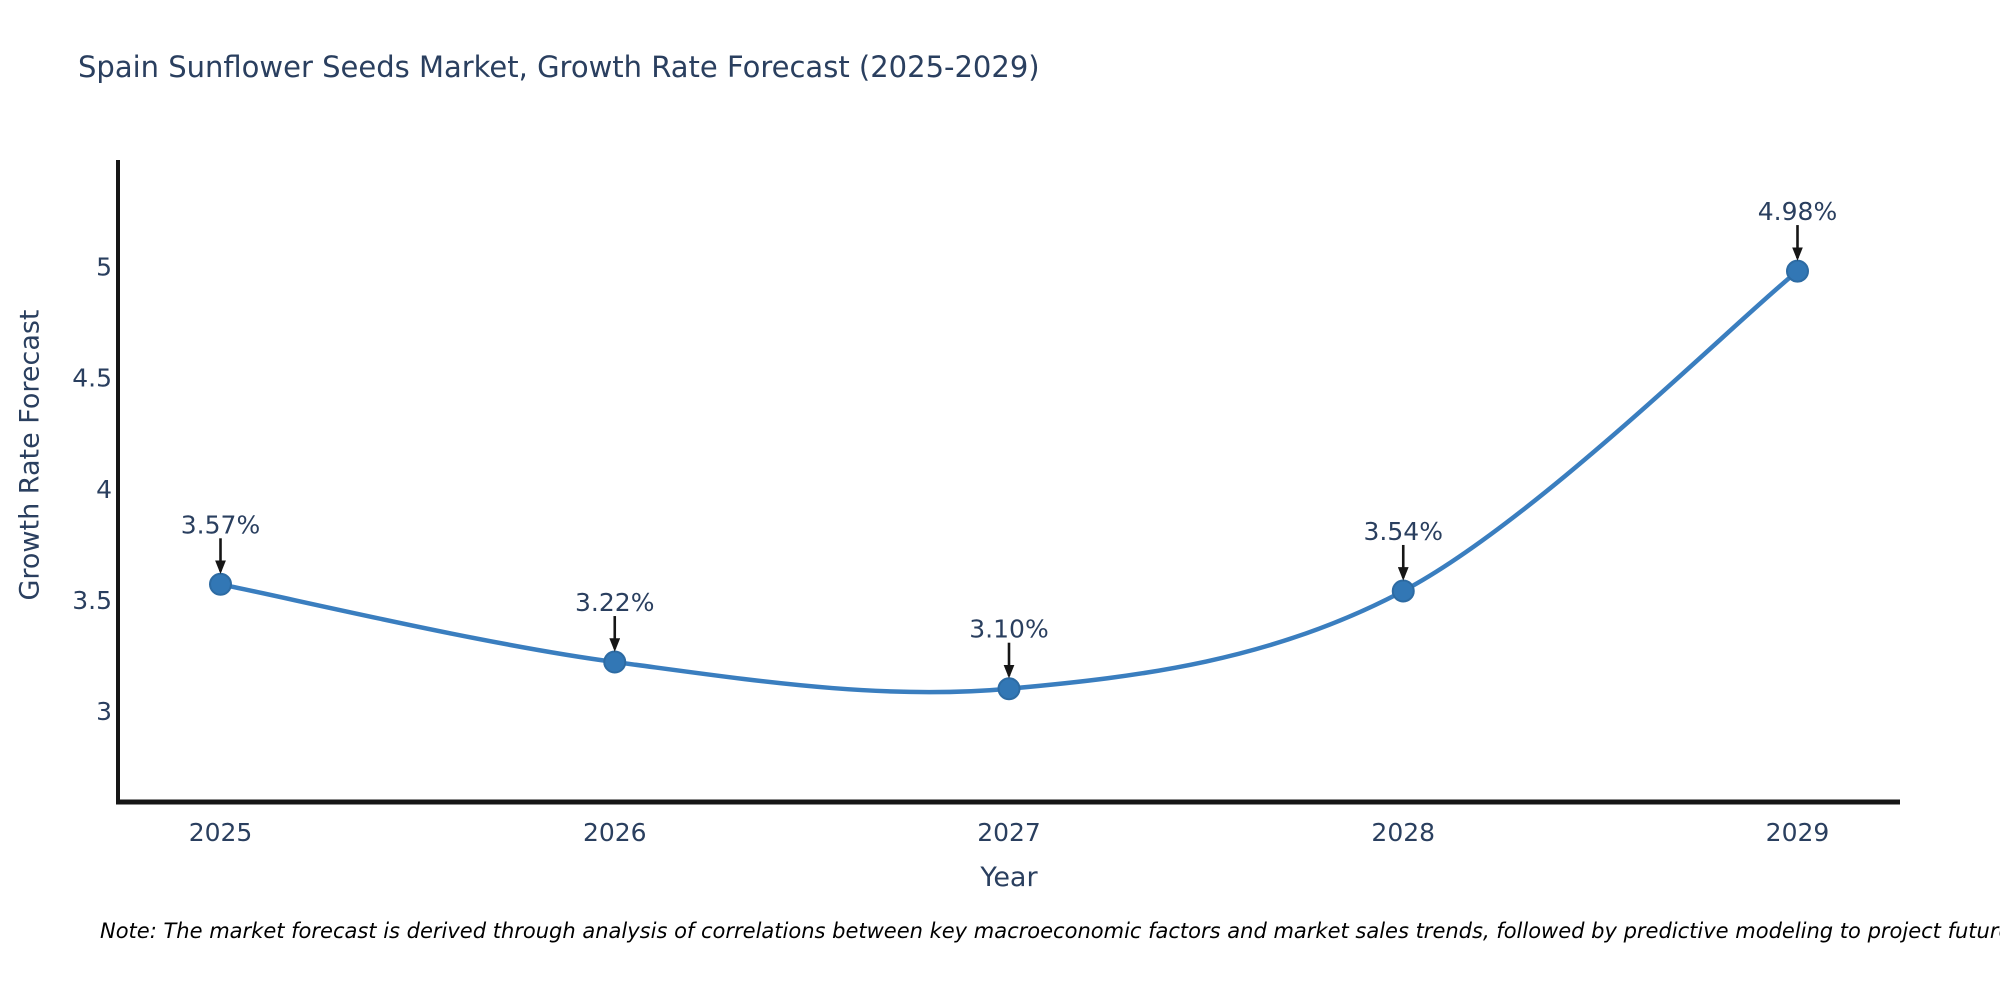 This screenshot has width=2000, height=1000. I want to click on data-point-label: 3.54%, so click(1403, 531).